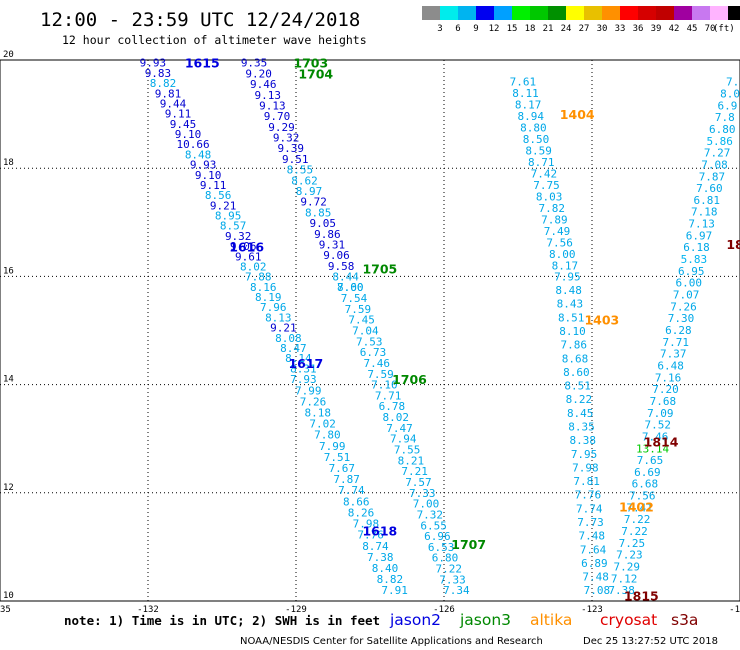  I want to click on pass-label: 1402, so click(636, 506).